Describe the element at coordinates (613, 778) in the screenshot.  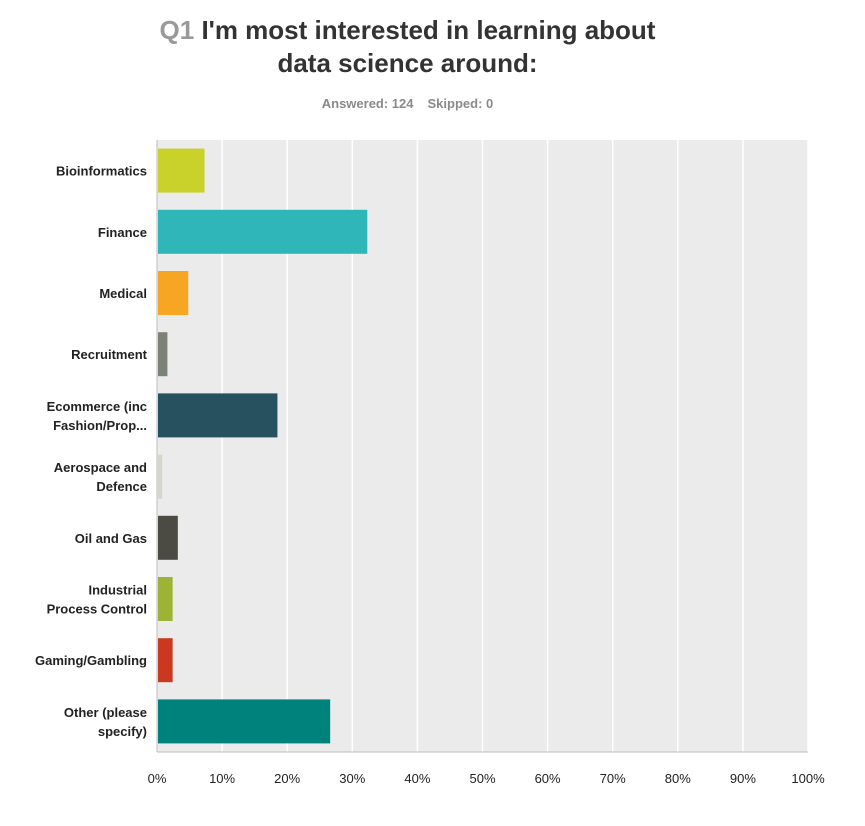
I see `x-tick-label: 70%` at that location.